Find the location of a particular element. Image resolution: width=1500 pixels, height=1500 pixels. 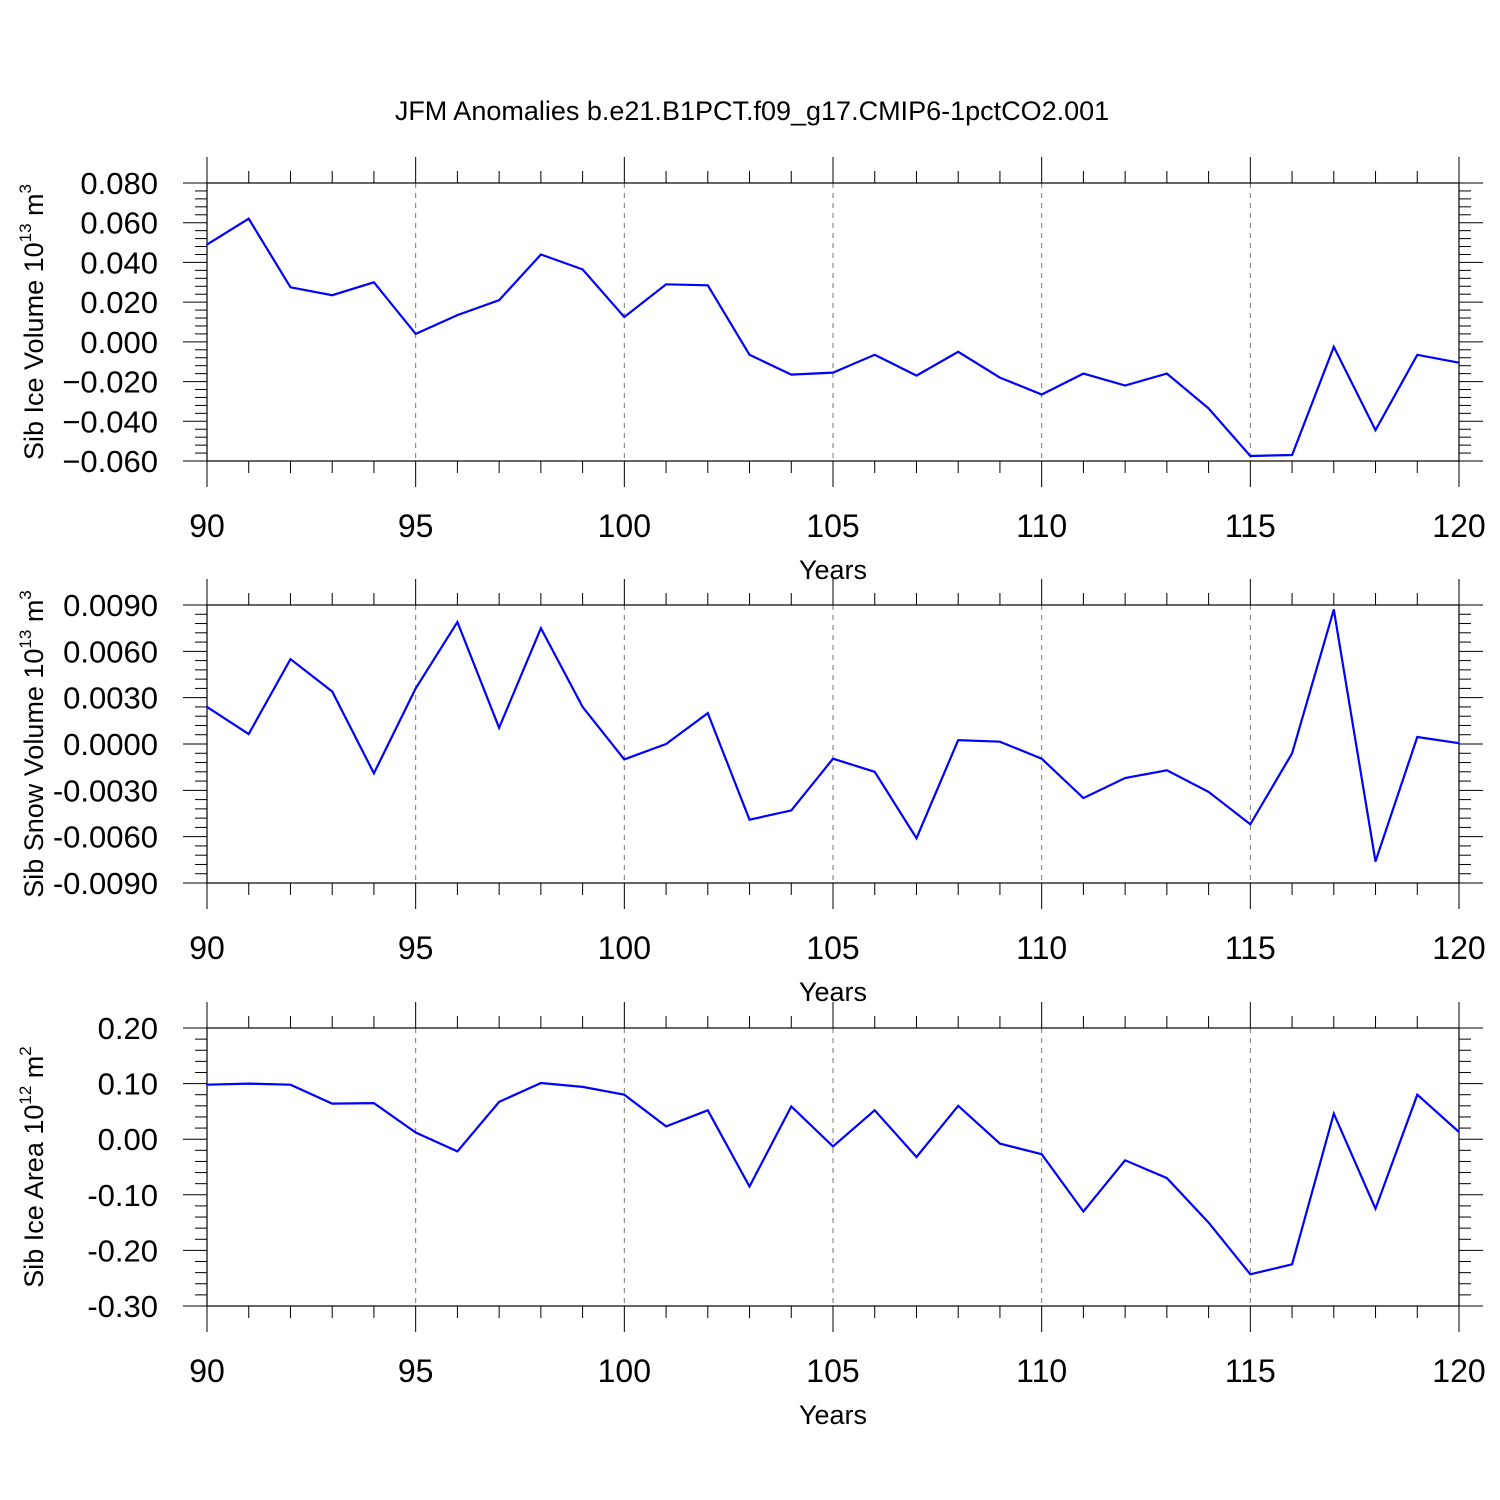

snow-volume-y-tick-label: -0.0060 is located at coordinates (105, 837).